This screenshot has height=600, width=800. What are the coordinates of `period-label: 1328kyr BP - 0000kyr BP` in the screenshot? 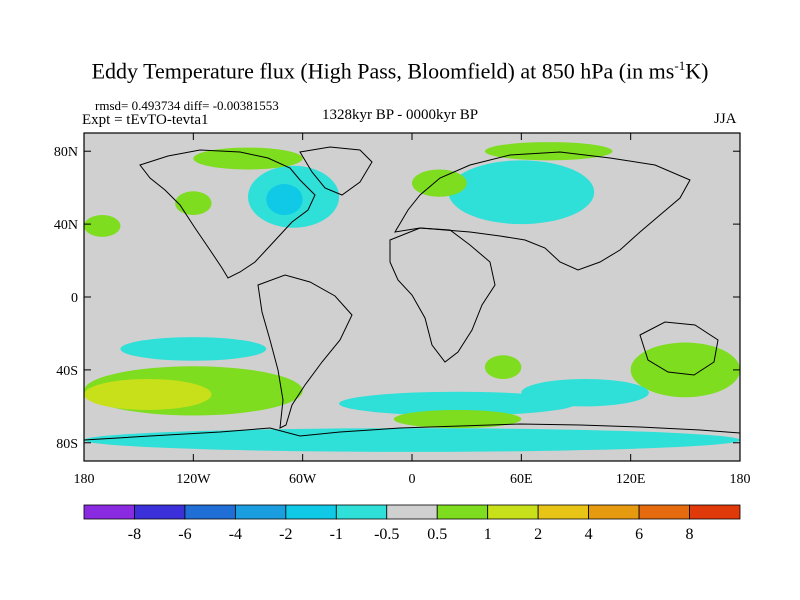 It's located at (400, 115).